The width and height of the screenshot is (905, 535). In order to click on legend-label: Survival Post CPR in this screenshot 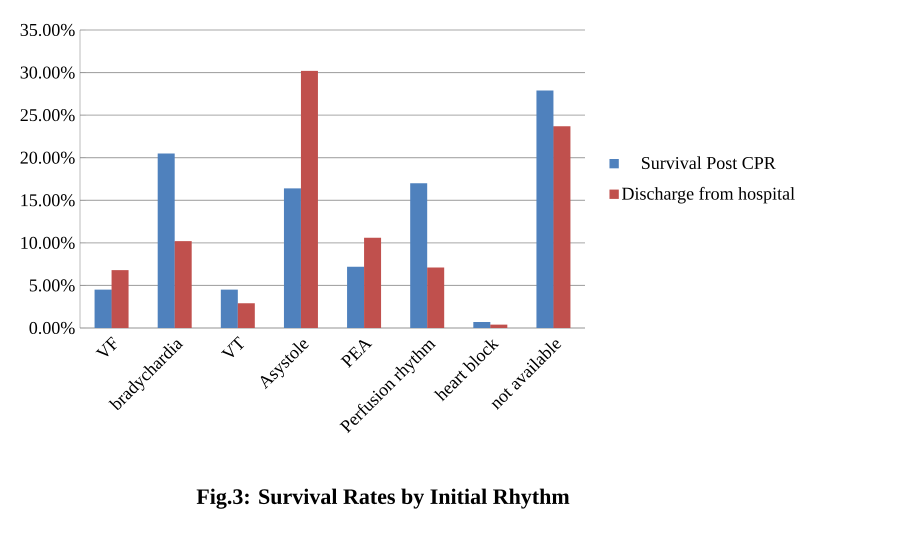, I will do `click(709, 163)`.